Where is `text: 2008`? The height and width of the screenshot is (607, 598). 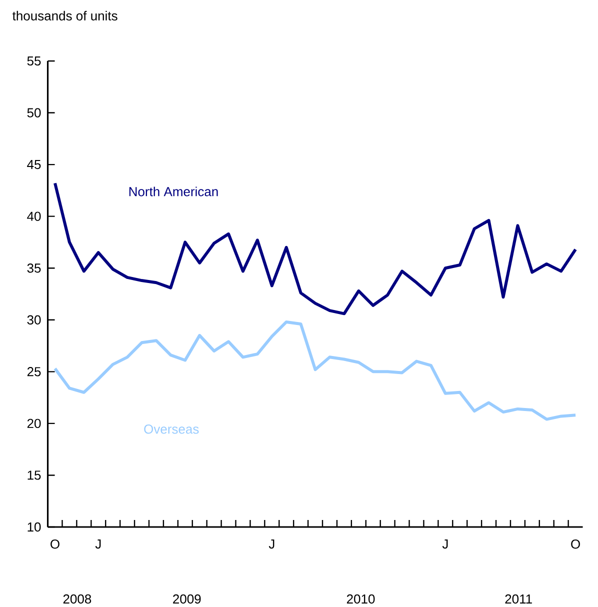 text: 2008 is located at coordinates (77, 599).